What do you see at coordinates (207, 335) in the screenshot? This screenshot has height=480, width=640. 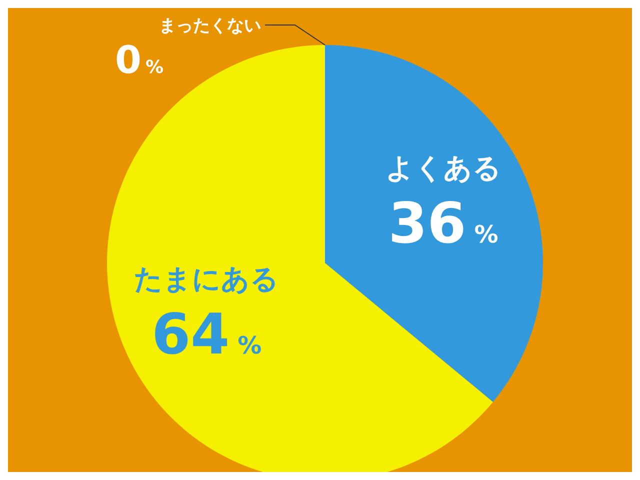 I see `data-label: 64%` at bounding box center [207, 335].